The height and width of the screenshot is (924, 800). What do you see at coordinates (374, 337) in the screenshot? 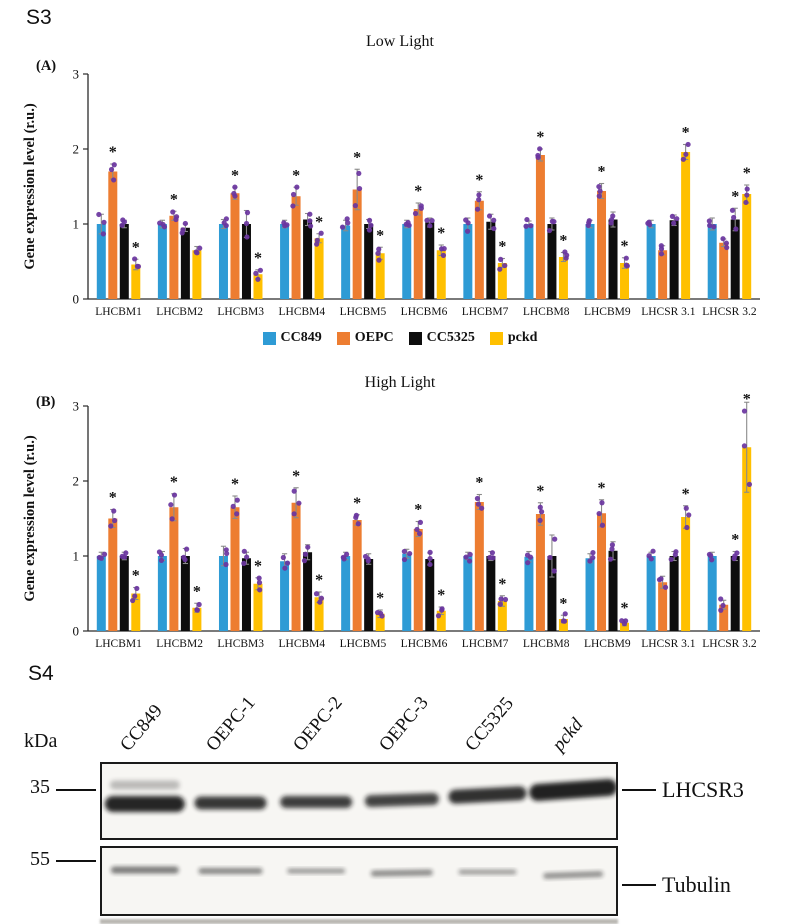
I see `legend-label: OEPC` at bounding box center [374, 337].